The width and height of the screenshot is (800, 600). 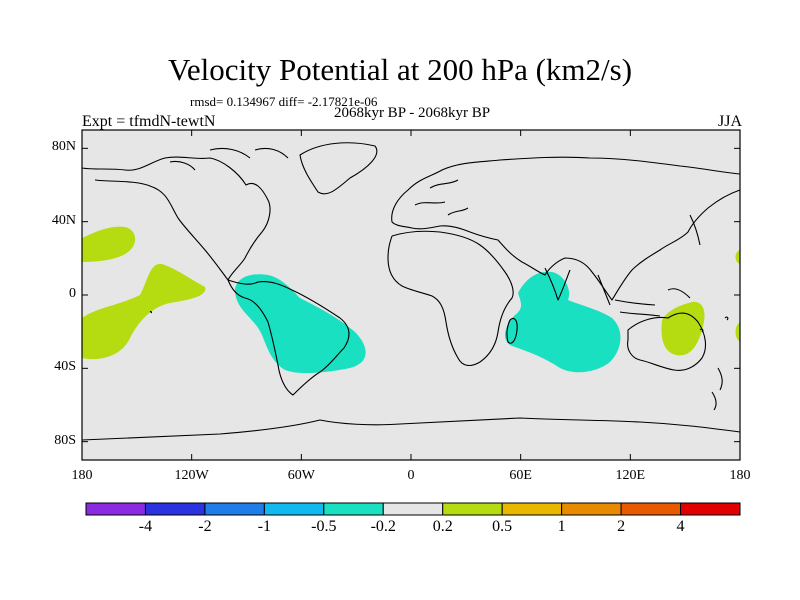 What do you see at coordinates (229, 159) in the screenshot?
I see `coast-canada-islands` at bounding box center [229, 159].